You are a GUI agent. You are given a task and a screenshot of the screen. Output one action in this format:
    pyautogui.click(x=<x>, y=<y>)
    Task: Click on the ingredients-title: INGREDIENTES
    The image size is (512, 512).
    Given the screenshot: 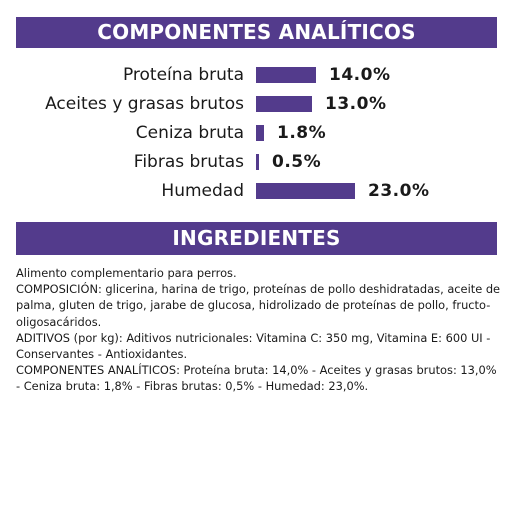 What is the action you would take?
    pyautogui.click(x=256, y=238)
    